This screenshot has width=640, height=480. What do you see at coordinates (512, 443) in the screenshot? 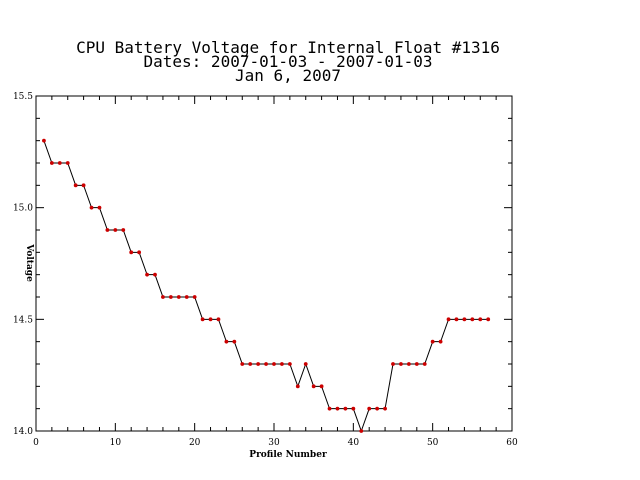
I see `x-tick-label: 60` at bounding box center [512, 443].